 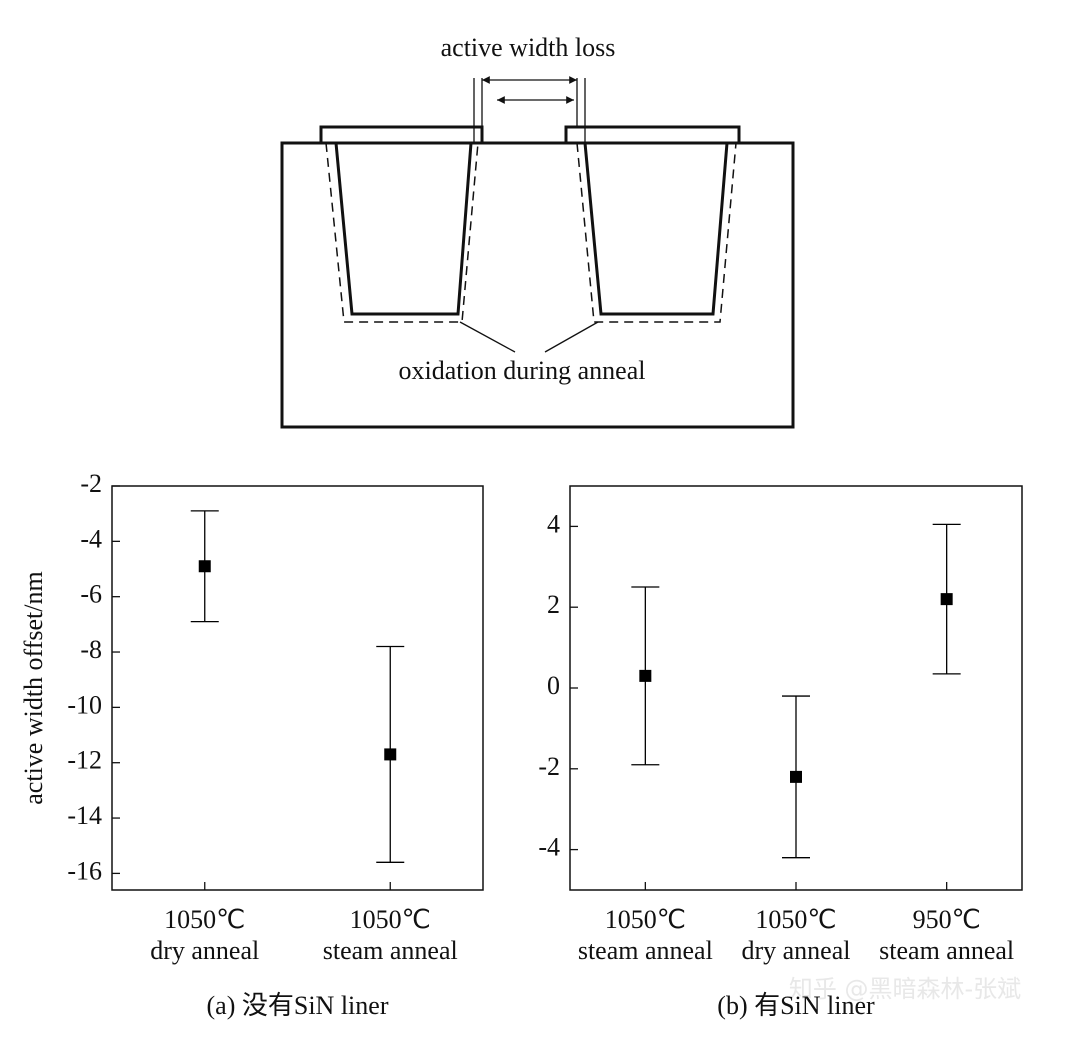 What do you see at coordinates (91, 594) in the screenshot?
I see `y-tick-label: -6` at bounding box center [91, 594].